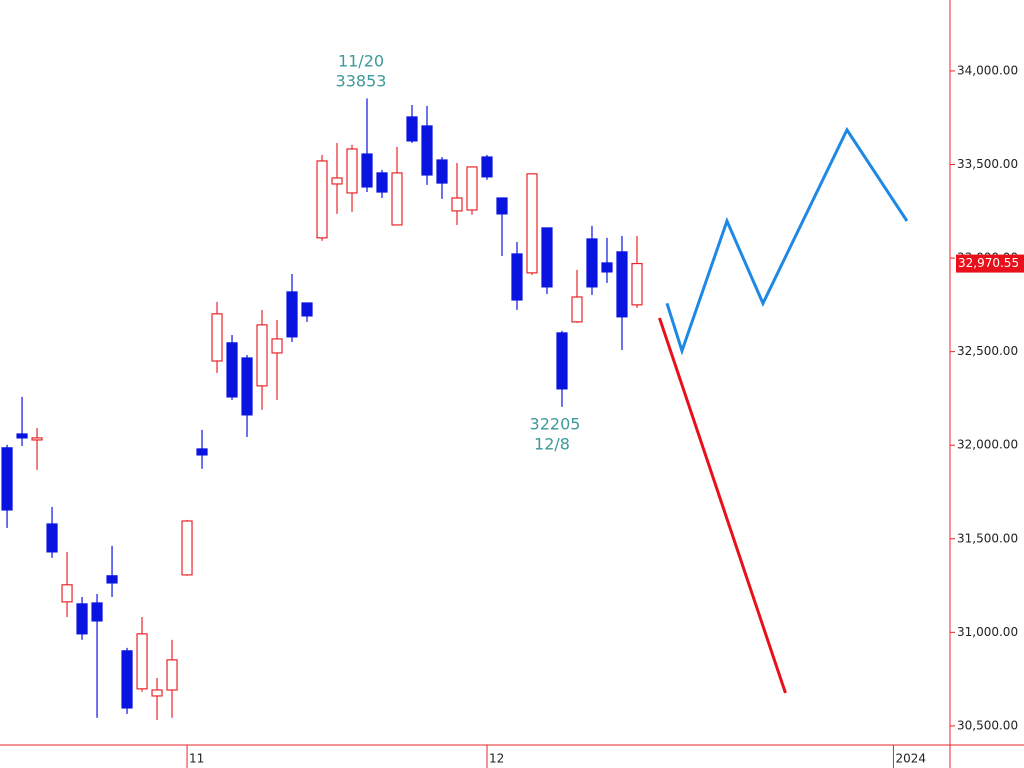 The image size is (1024, 768). What do you see at coordinates (987, 164) in the screenshot?
I see `y-tick-label: 33,500.00` at bounding box center [987, 164].